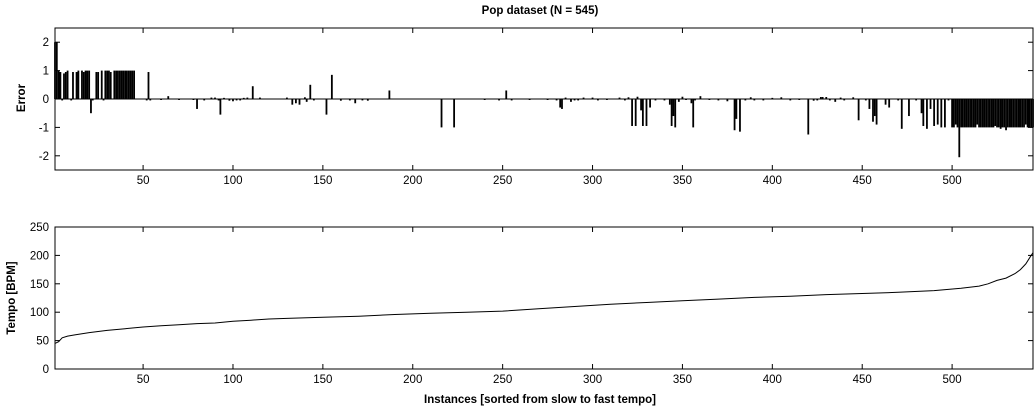  What do you see at coordinates (44, 157) in the screenshot?
I see `error-y-tick-label: -2` at bounding box center [44, 157].